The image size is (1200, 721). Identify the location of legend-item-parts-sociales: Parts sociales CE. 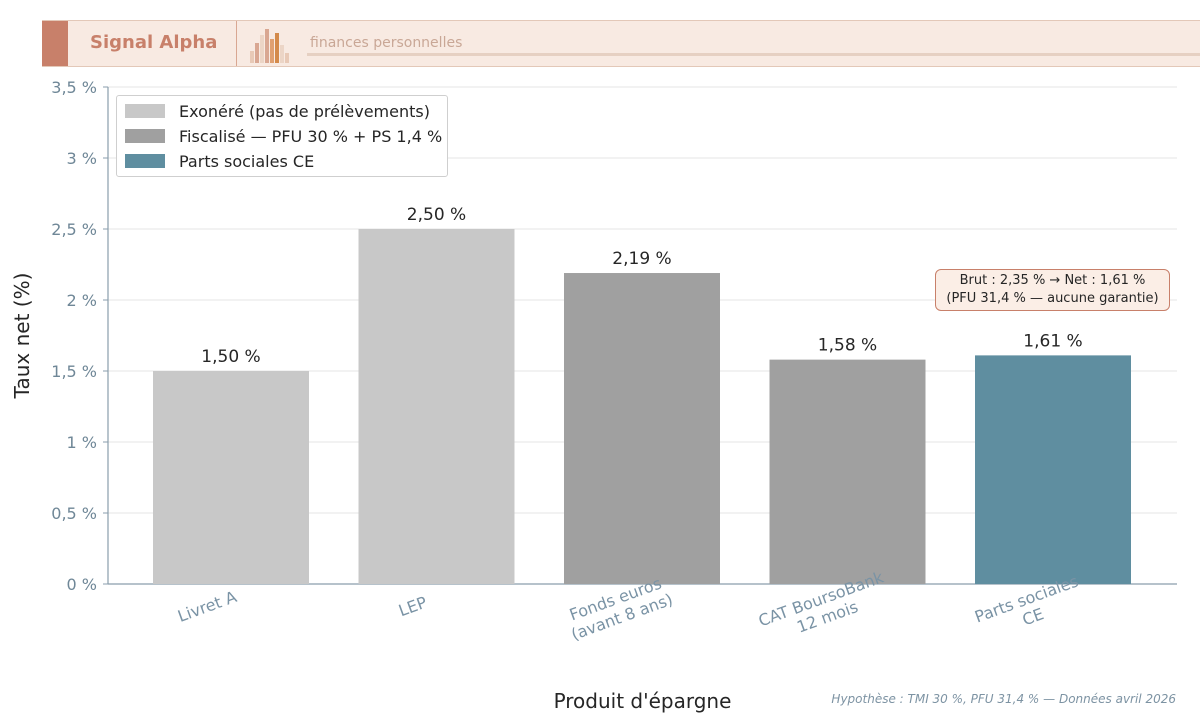
(219, 161).